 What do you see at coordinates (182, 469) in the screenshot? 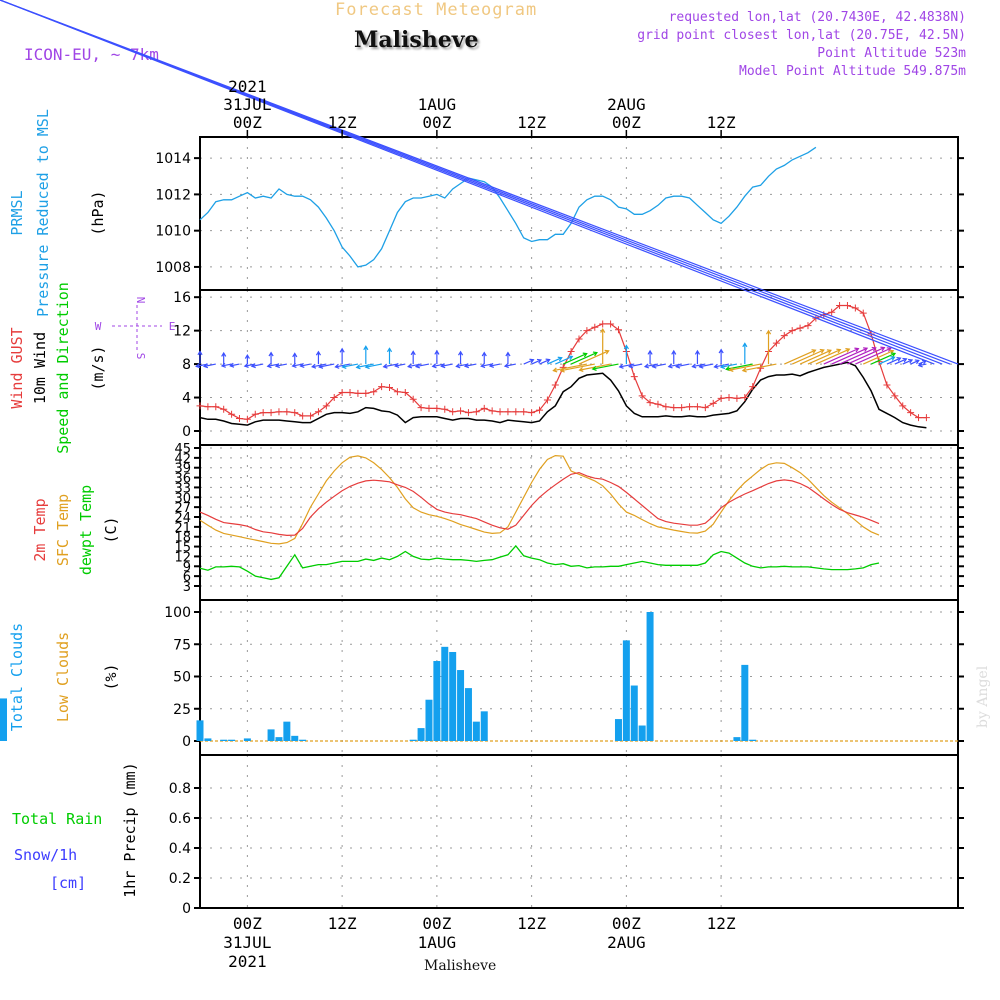
I see `ytick-label-temperature-39: 39` at bounding box center [182, 469].